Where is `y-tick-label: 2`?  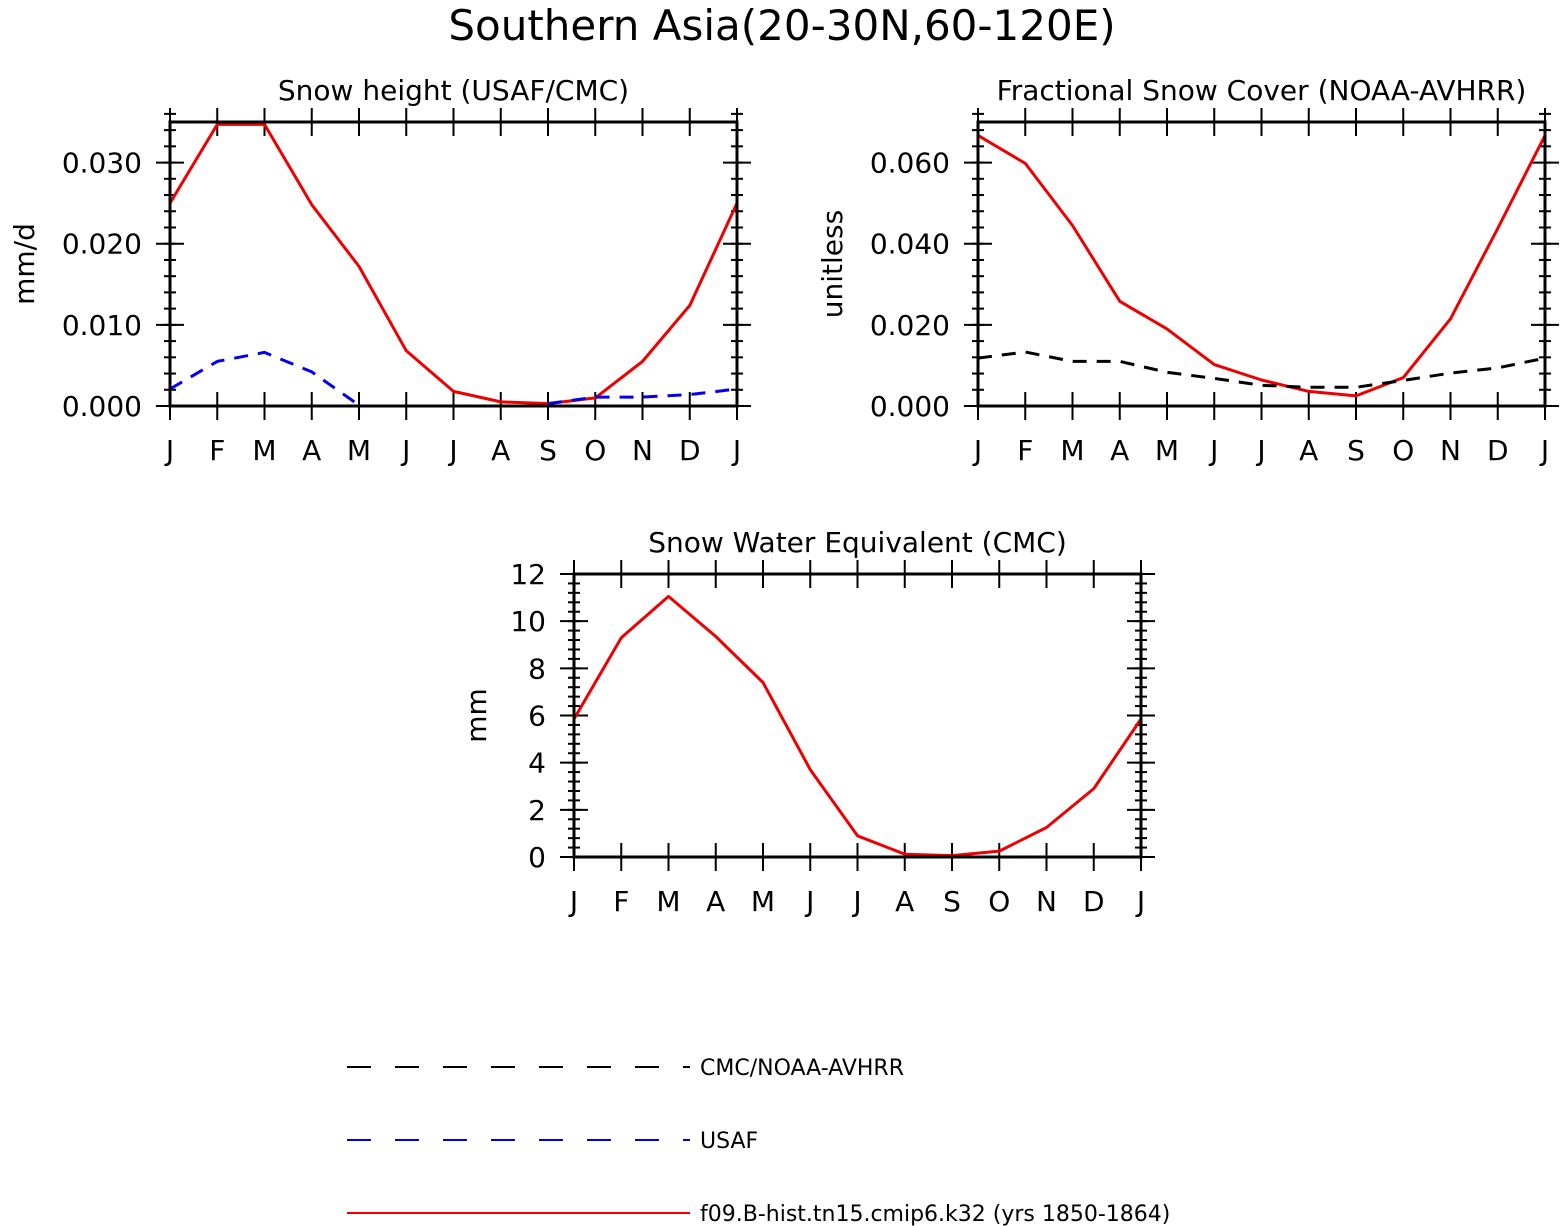
y-tick-label: 2 is located at coordinates (537, 810).